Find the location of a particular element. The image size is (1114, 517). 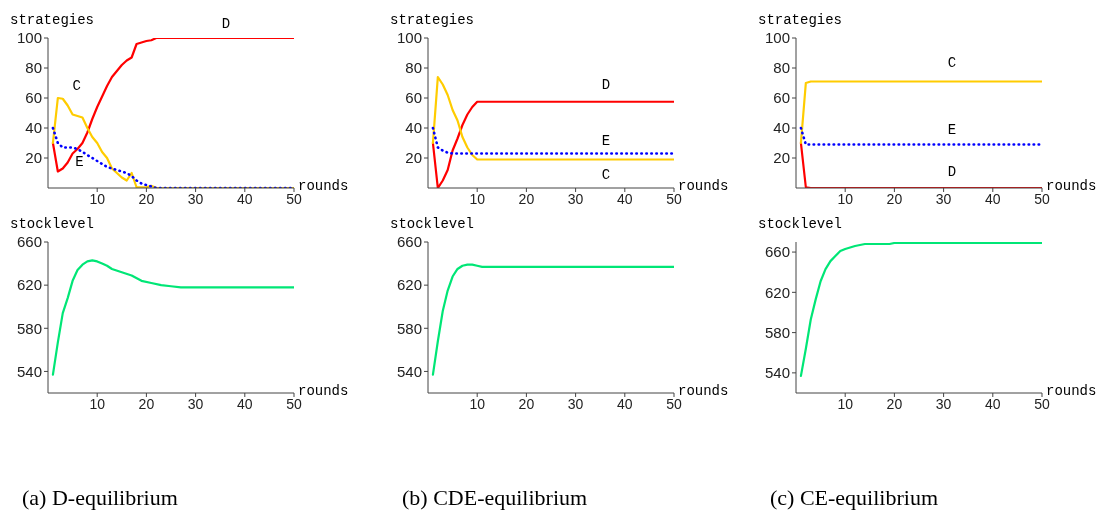

text: (b) CDE-equilibrium is located at coordinates (495, 498).